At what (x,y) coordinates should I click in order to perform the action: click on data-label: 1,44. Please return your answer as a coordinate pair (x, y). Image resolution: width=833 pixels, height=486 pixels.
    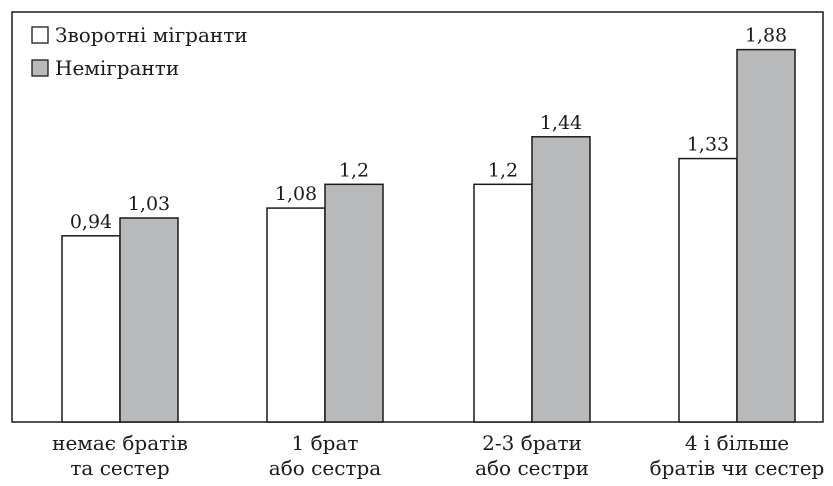
    Looking at the image, I should click on (561, 123).